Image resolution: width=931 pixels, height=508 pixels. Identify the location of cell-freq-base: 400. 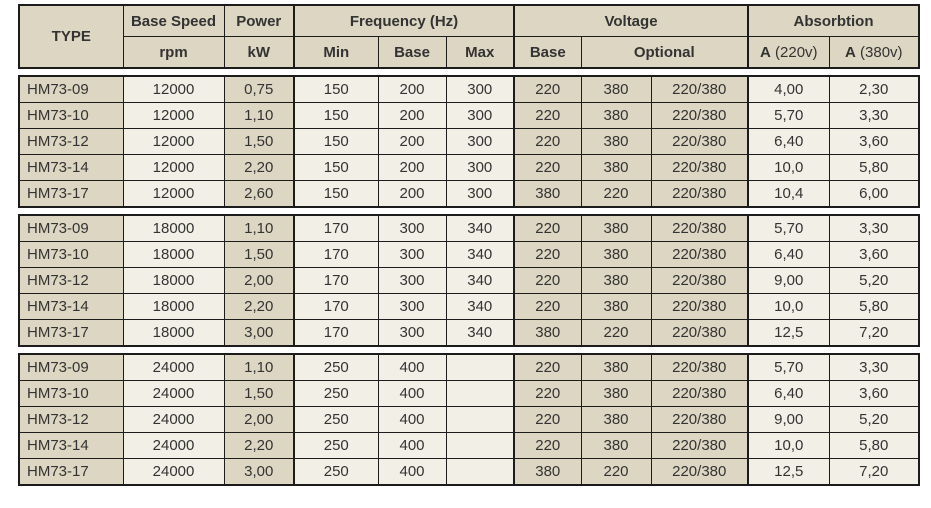
(412, 445).